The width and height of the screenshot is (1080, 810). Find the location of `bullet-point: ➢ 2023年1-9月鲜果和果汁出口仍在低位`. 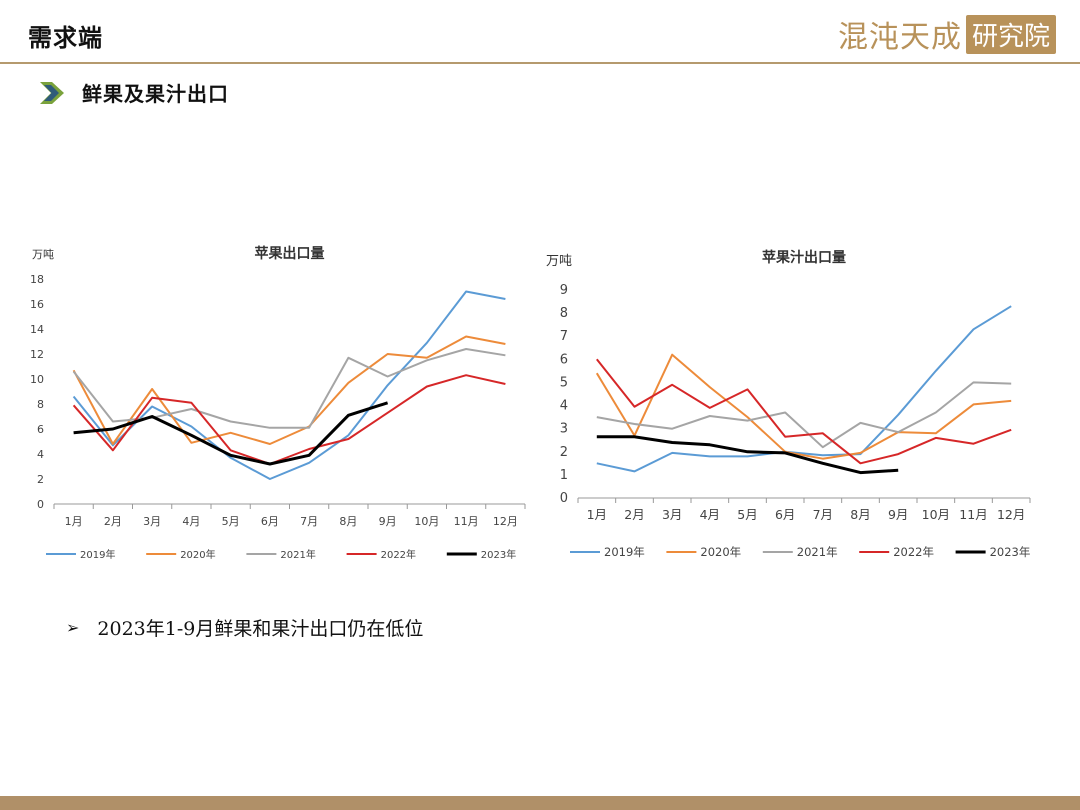

bullet-point: ➢ 2023年1-9月鲜果和果汁出口仍在低位 is located at coordinates (244, 627).